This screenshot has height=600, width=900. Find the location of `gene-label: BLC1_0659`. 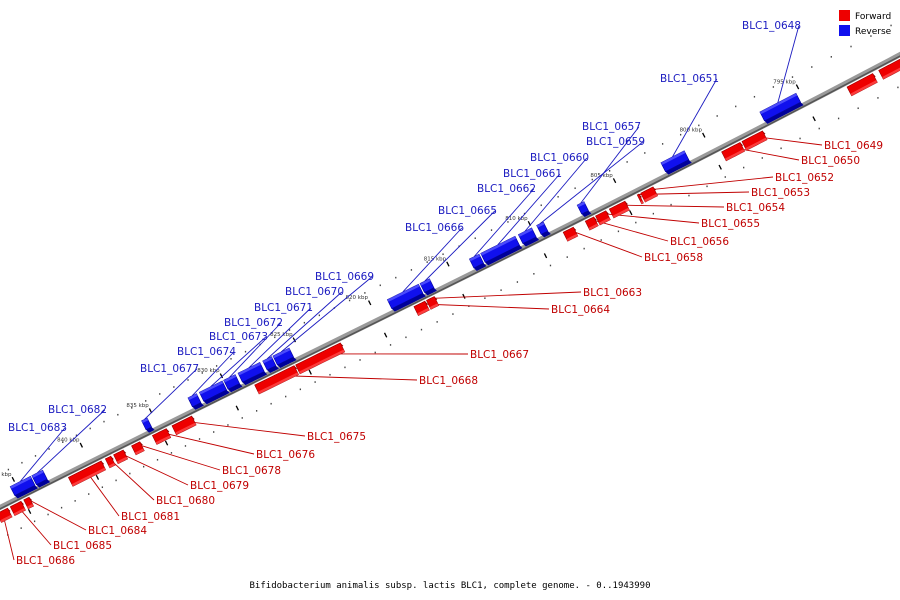

gene-label: BLC1_0659 is located at coordinates (615, 142).